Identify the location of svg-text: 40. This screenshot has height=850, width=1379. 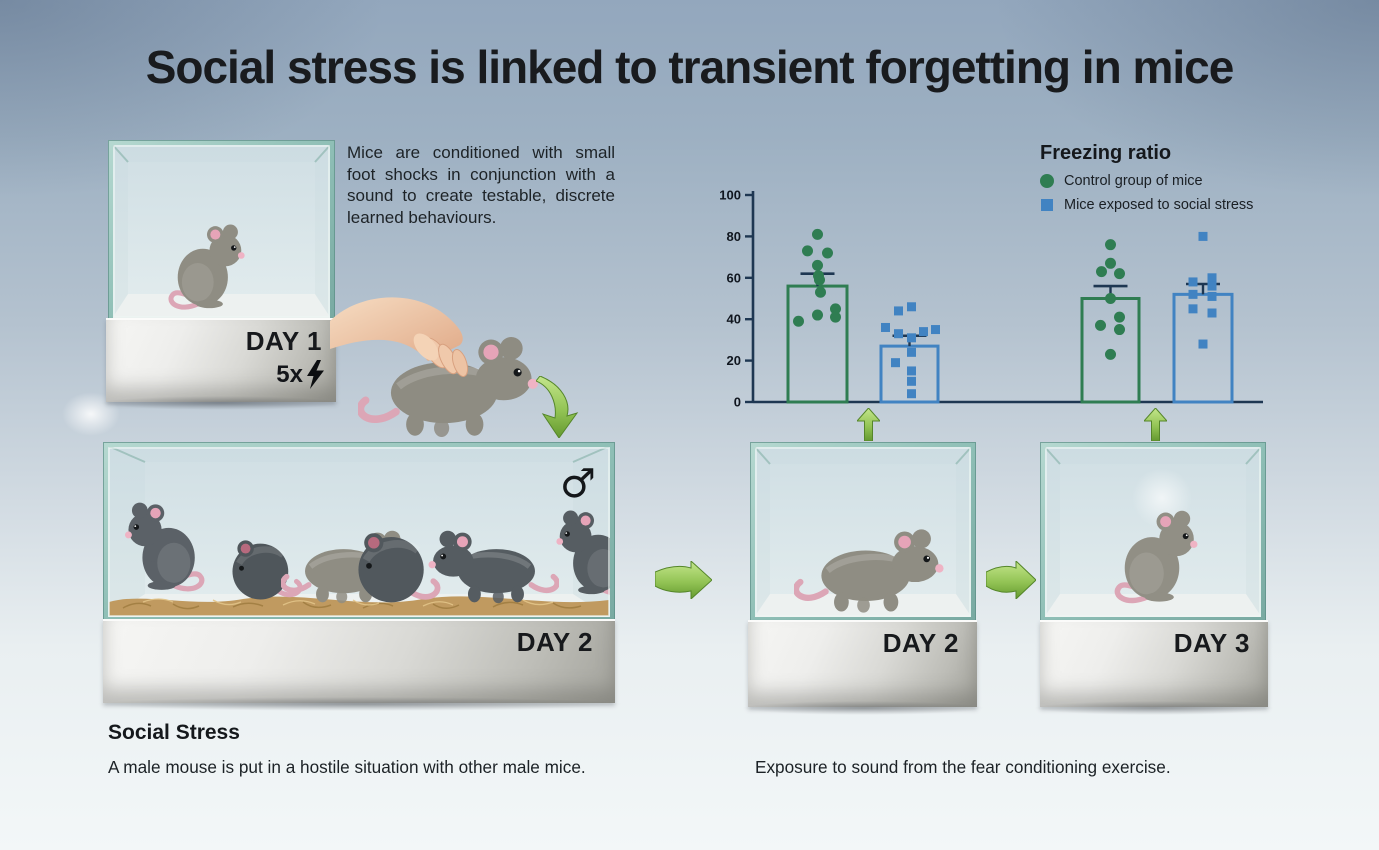
(734, 319).